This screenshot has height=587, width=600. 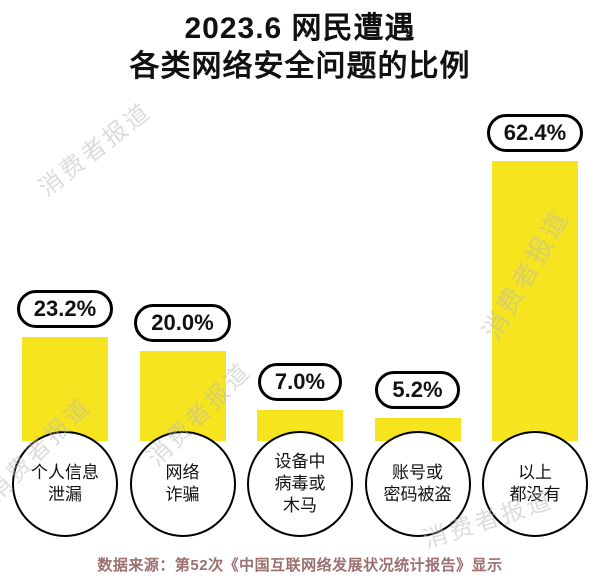 I want to click on category-label-line: 个人信息, so click(x=65, y=472).